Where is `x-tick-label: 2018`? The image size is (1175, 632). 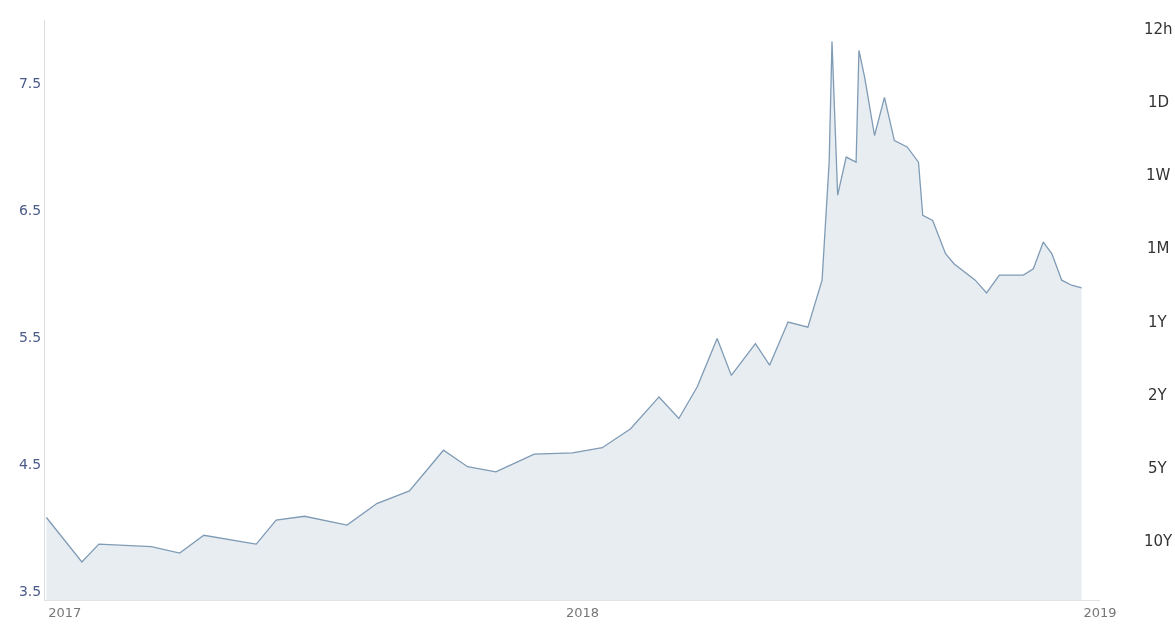 x-tick-label: 2018 is located at coordinates (582, 612).